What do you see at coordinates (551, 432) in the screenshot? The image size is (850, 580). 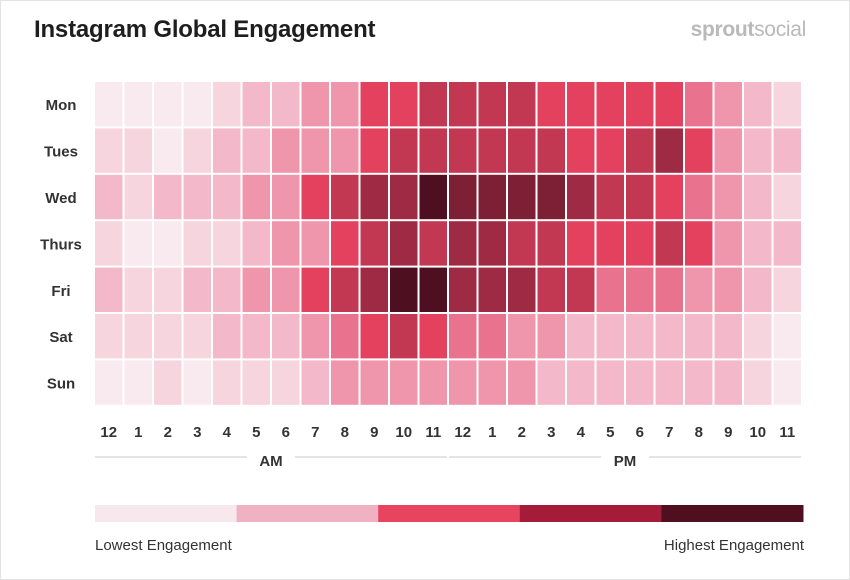 I see `column-label-15: 3` at bounding box center [551, 432].